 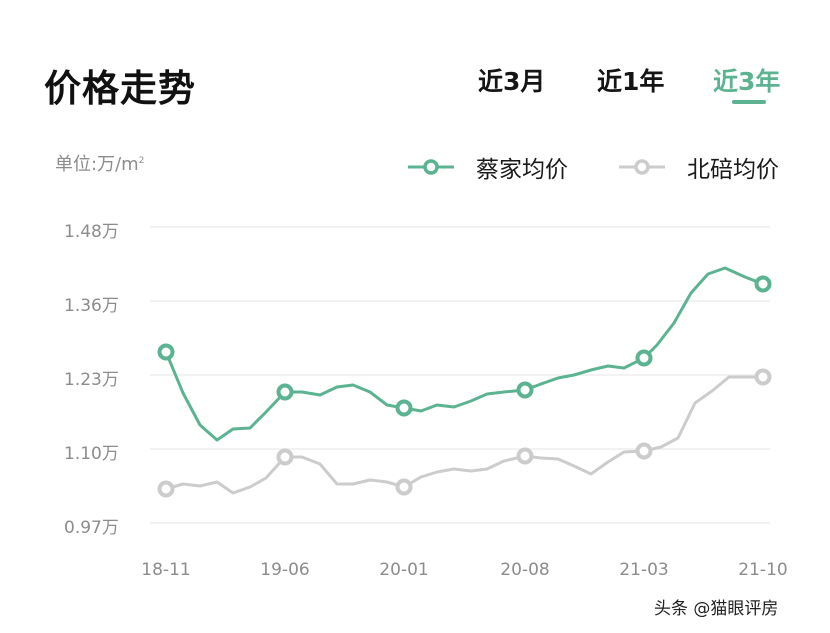 I want to click on legend-label-beibei: 北碚均价, so click(x=733, y=170).